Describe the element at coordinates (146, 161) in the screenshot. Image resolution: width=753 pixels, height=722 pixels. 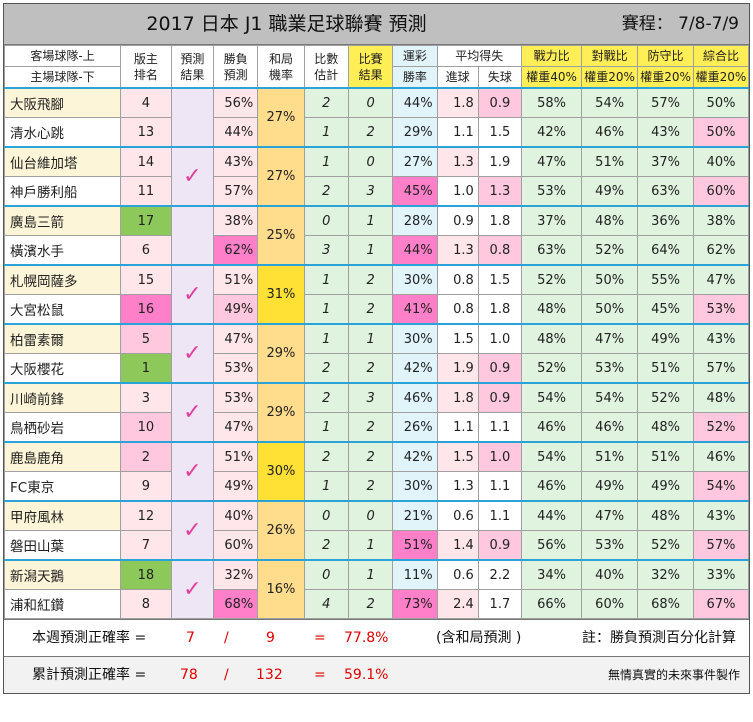
I see `rank-cell: 14` at that location.